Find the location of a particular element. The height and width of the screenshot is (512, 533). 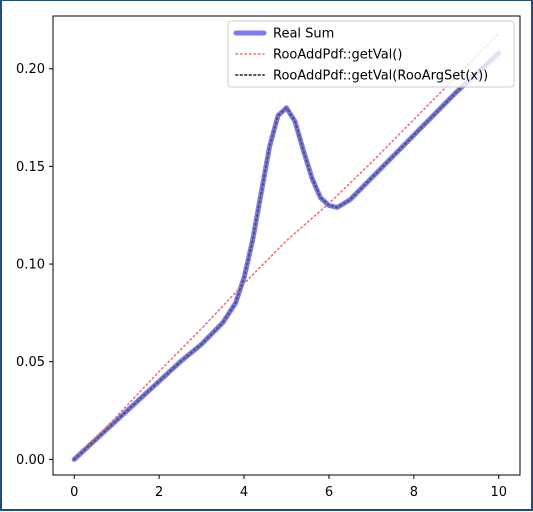

y-tick-label: 0.10 is located at coordinates (30, 265).